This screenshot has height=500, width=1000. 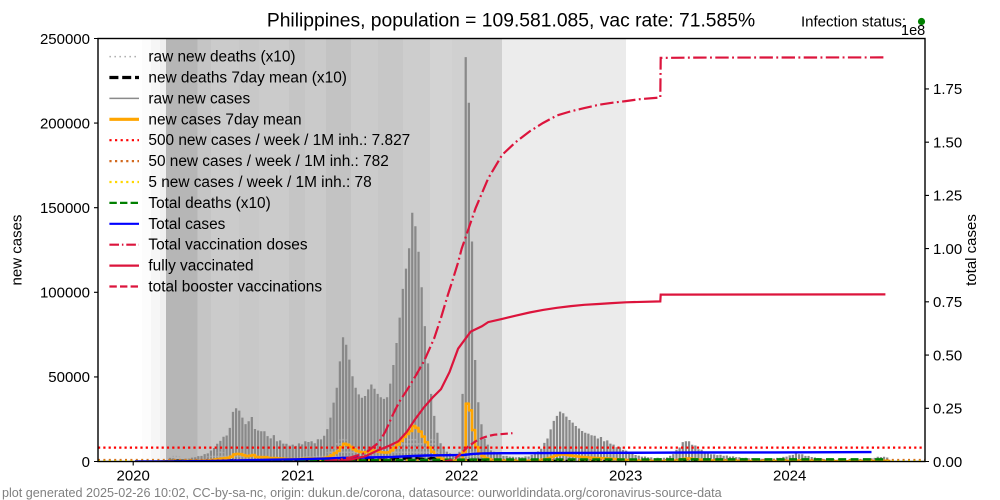 I want to click on svg-text: 1.00, so click(x=947, y=249).